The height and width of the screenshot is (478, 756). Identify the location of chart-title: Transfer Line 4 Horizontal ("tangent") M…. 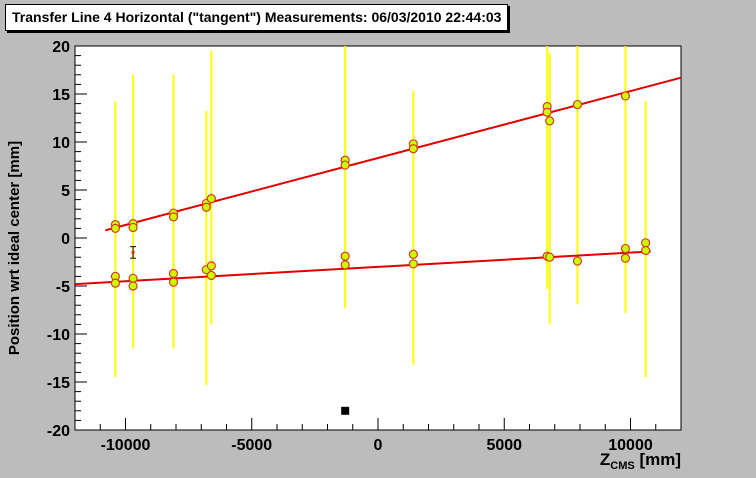
(257, 17).